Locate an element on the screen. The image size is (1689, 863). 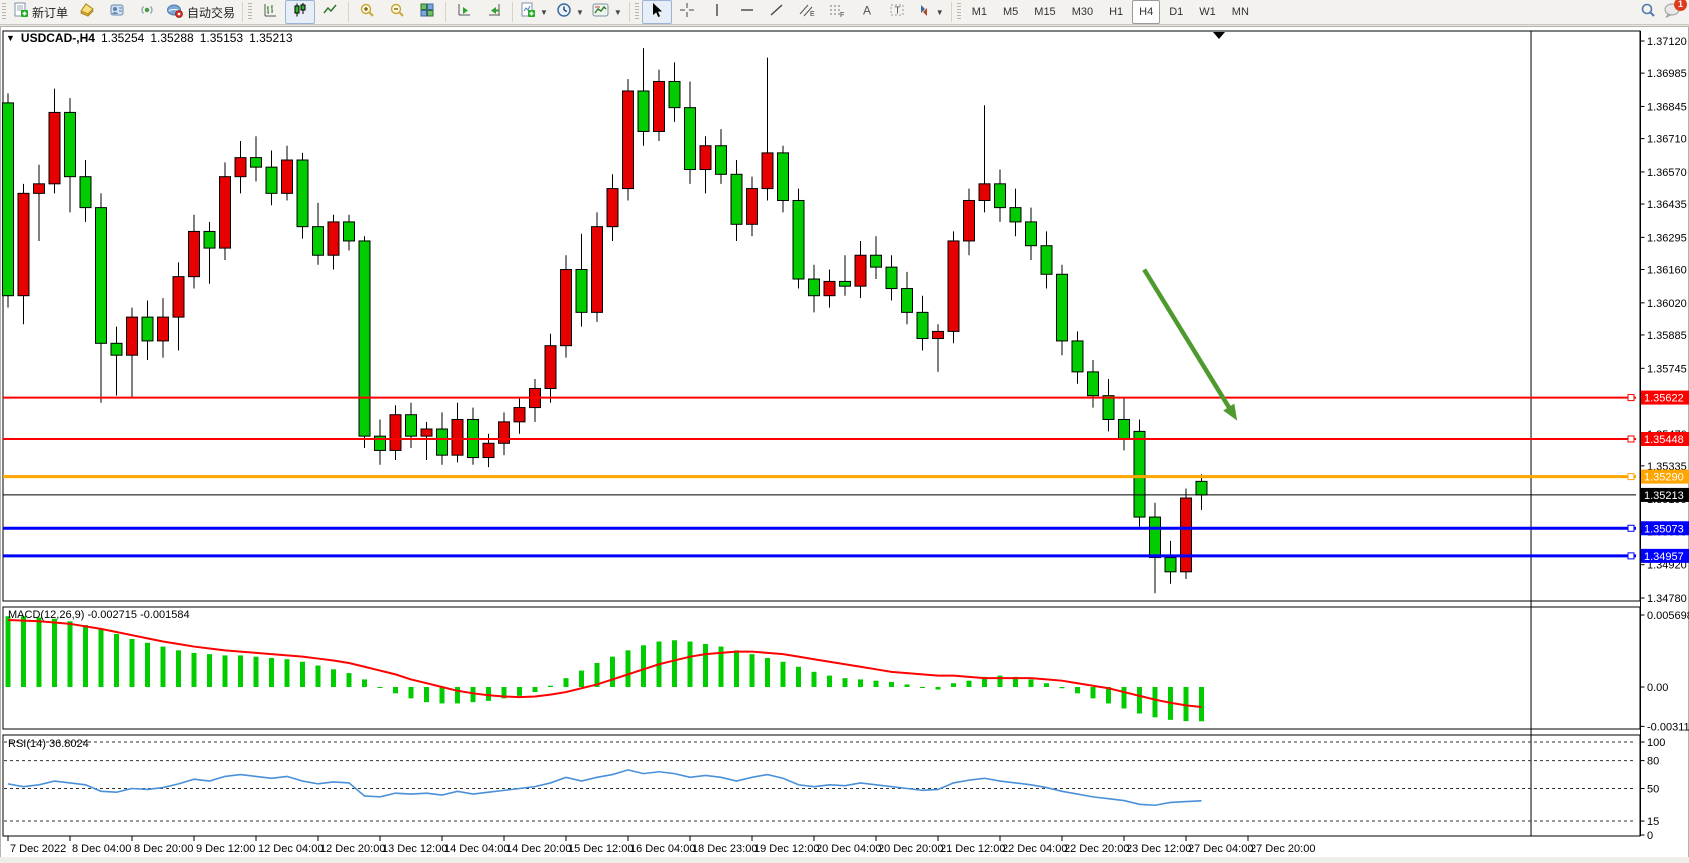
period-button: ▼ is located at coordinates (570, 12).